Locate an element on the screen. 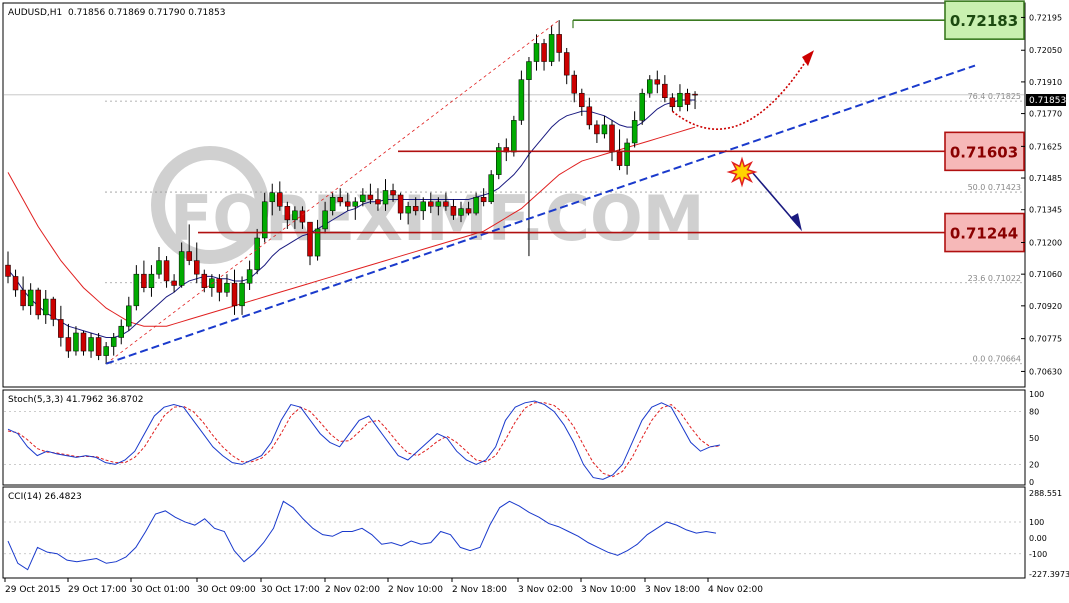  price-tick-label: 0.72195 is located at coordinates (1045, 17).